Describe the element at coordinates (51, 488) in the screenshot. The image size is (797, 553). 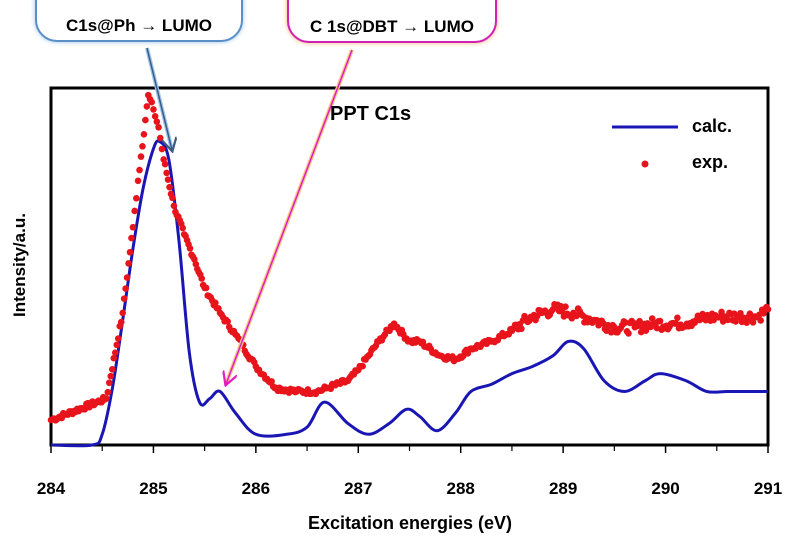
I see `x-tick-label: 284` at that location.